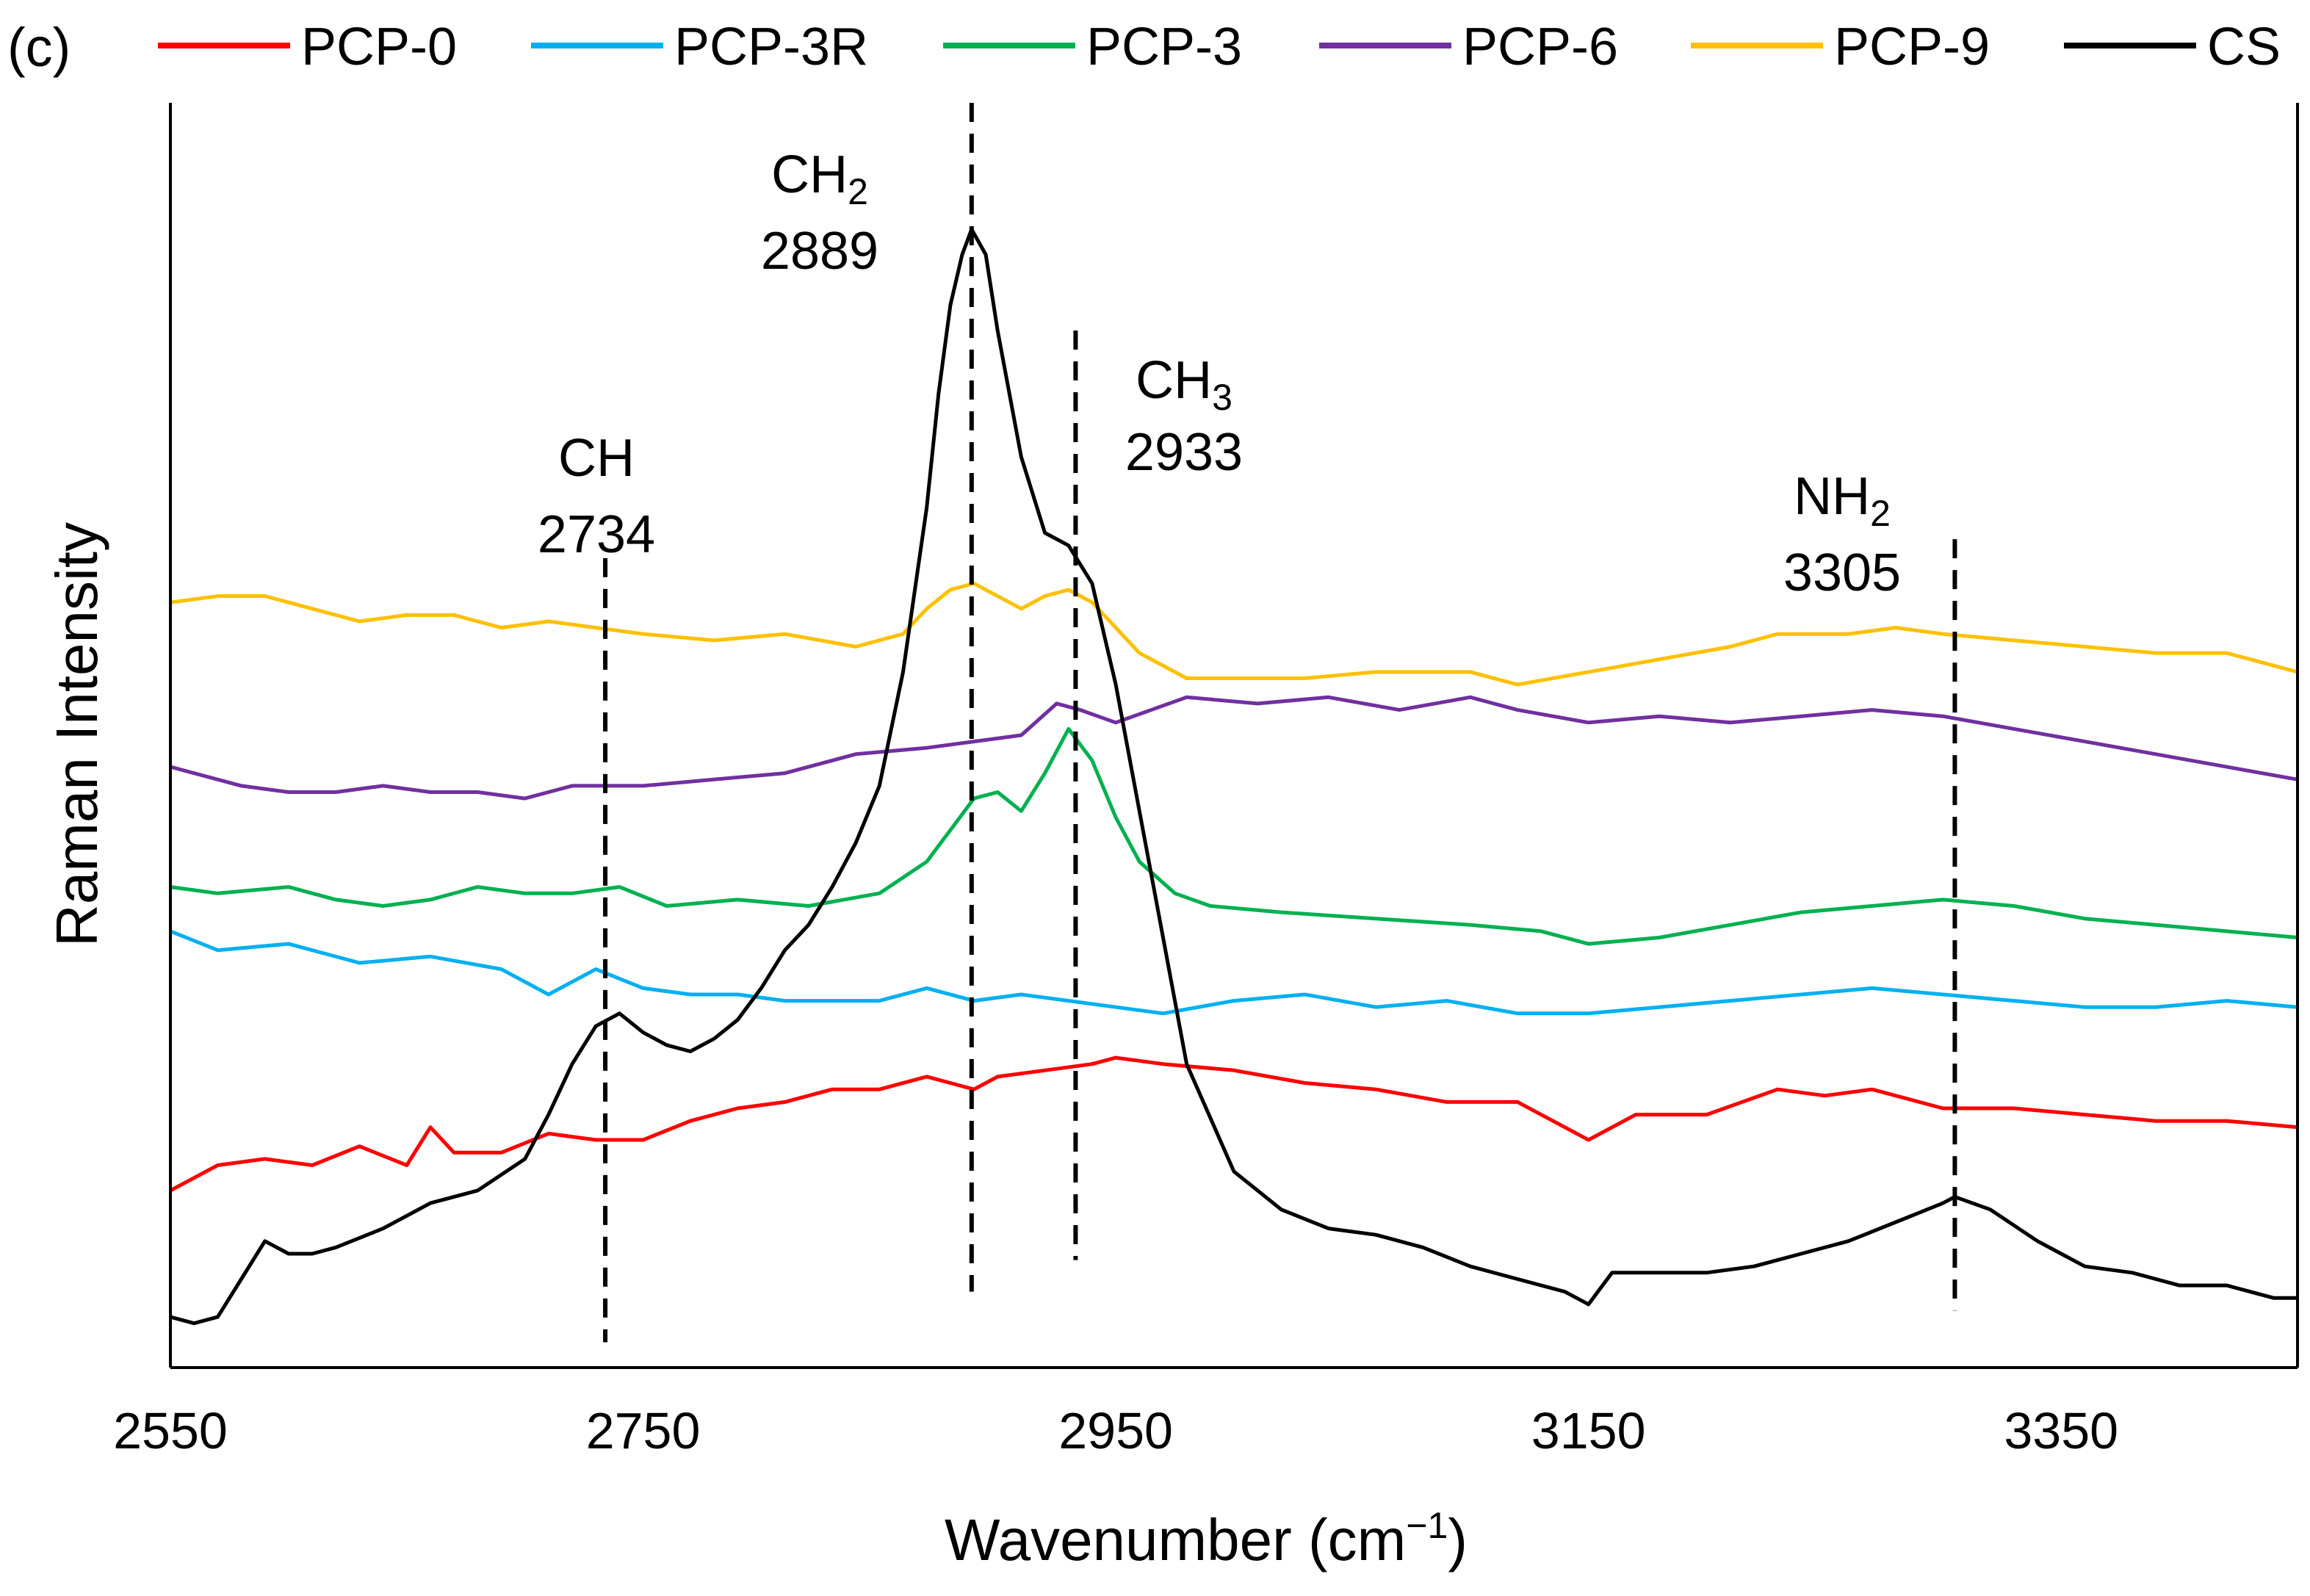 The height and width of the screenshot is (1596, 2310). I want to click on series-line-pcp-3r, so click(1234, 972).